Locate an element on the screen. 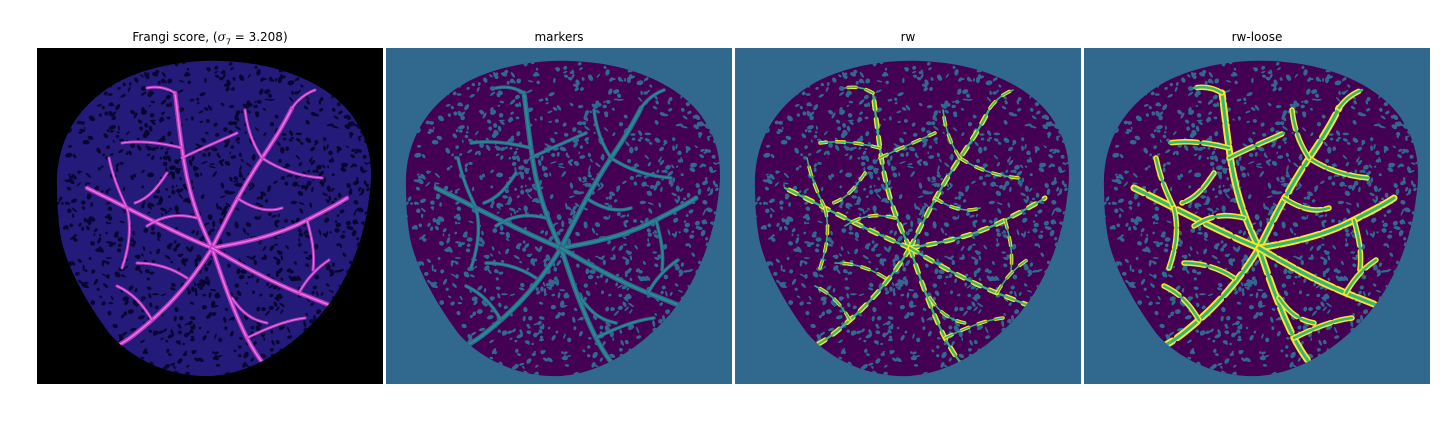 This screenshot has width=1440, height=432. panel-title-rw: rw is located at coordinates (908, 37).